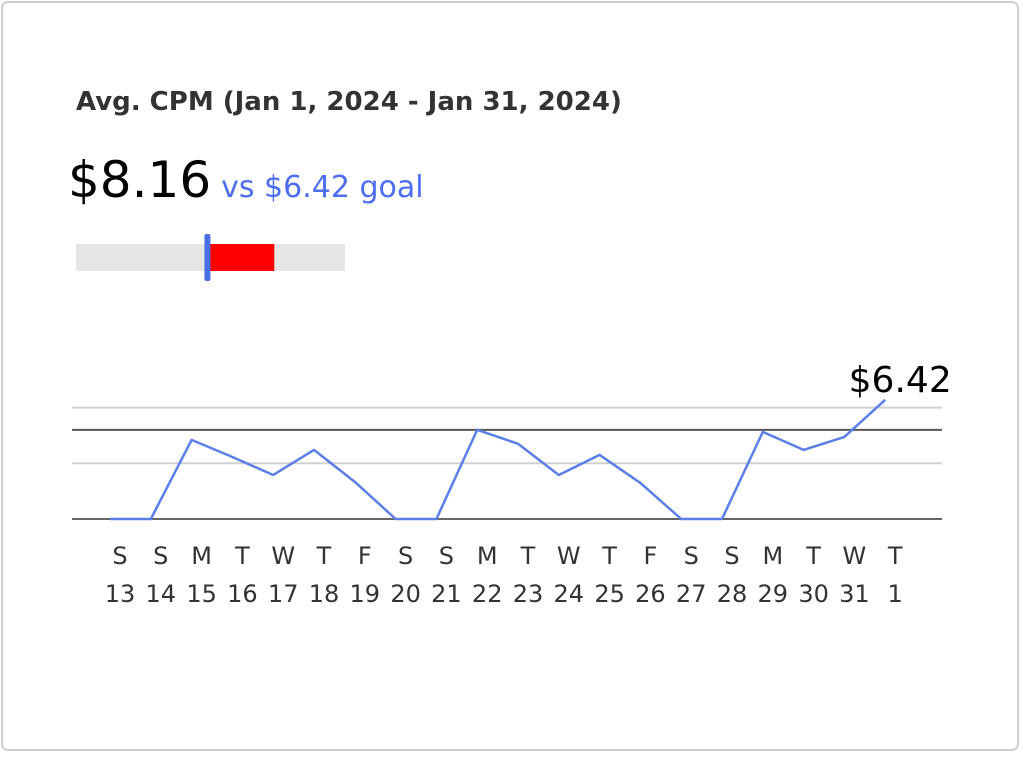  What do you see at coordinates (650, 594) in the screenshot?
I see `x-tick-day: 26` at bounding box center [650, 594].